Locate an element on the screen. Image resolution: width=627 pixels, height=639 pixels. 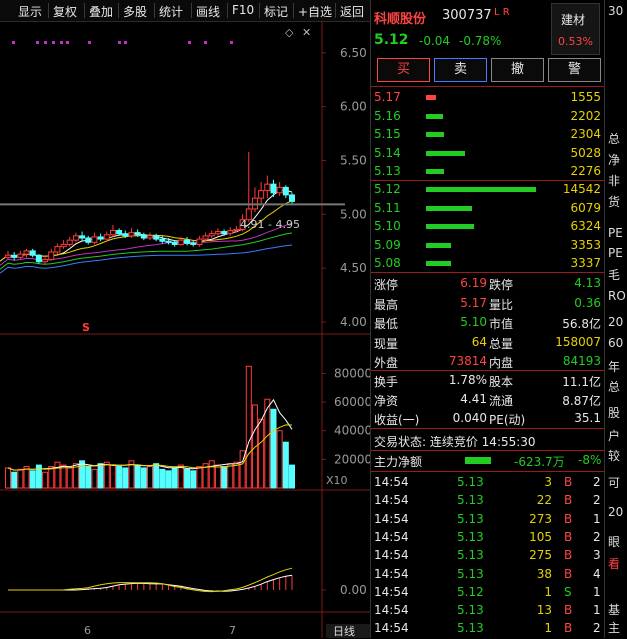
stock-code: 300737 is located at coordinates (467, 15).